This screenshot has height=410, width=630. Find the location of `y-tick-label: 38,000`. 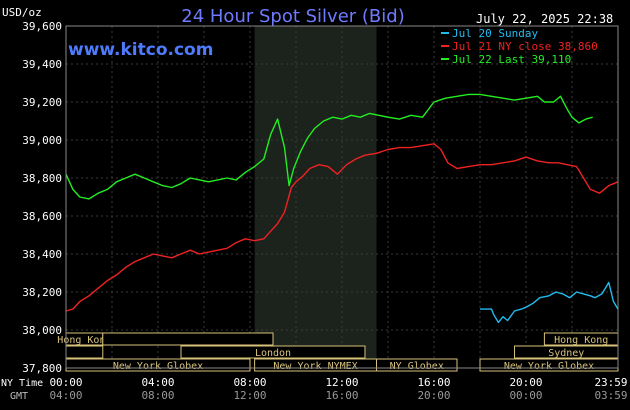

y-tick-label: 38,000 is located at coordinates (42, 330).